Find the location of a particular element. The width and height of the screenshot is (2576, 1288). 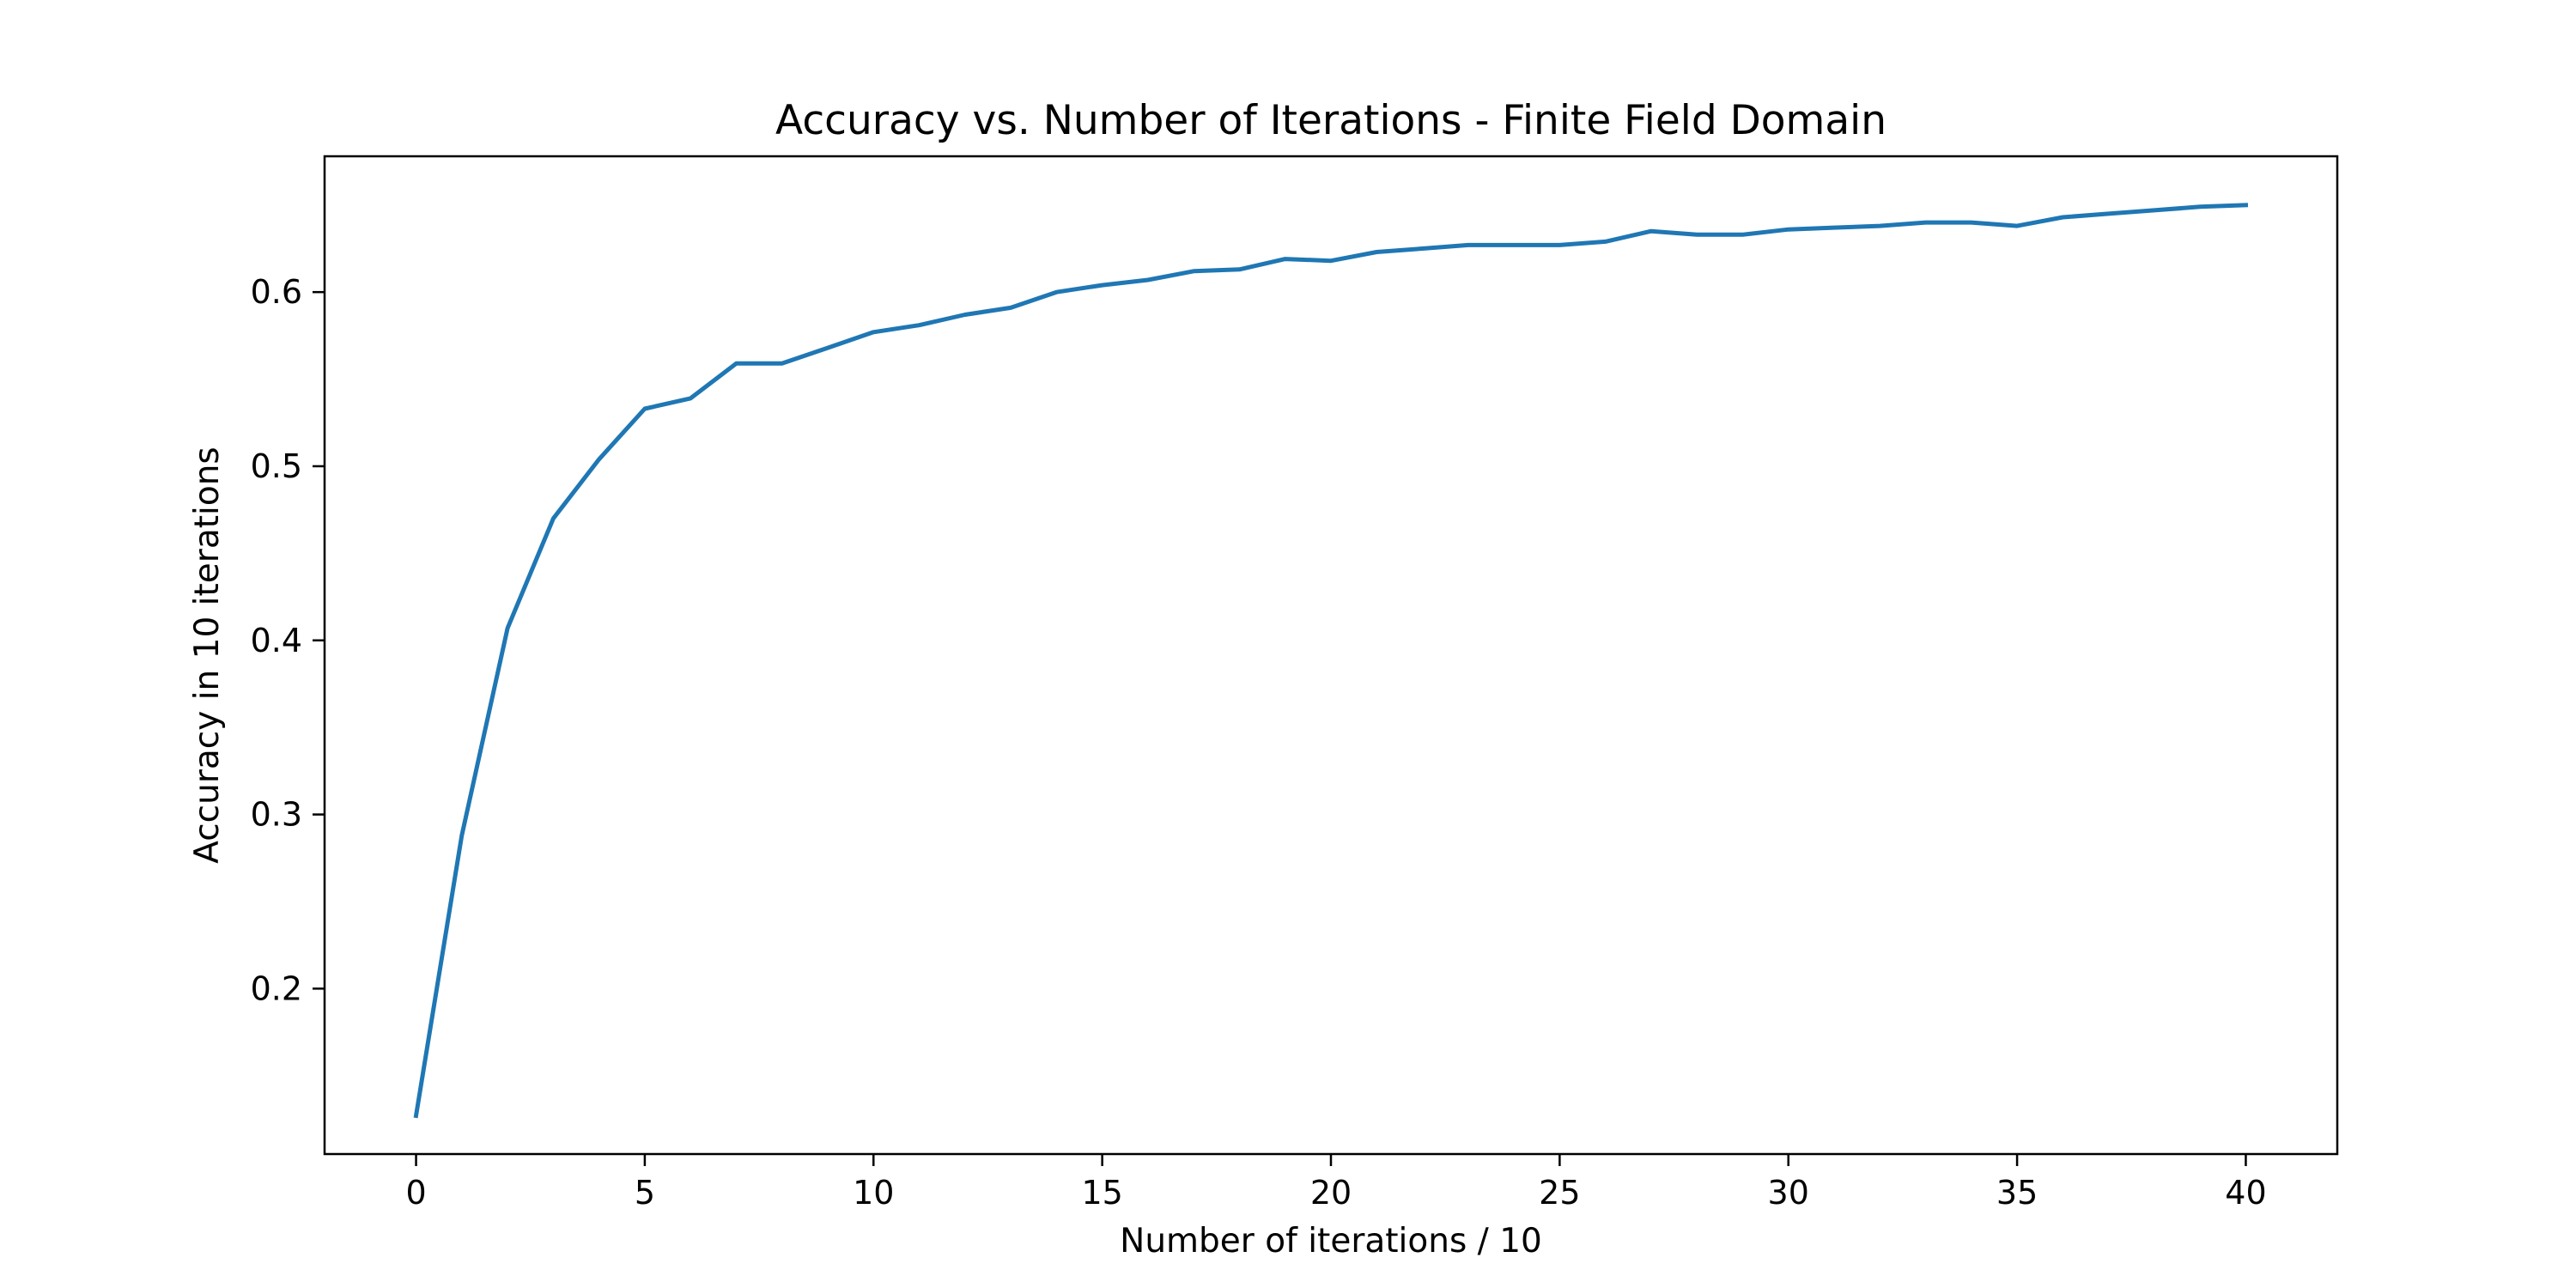

x-tick-label: 40 is located at coordinates (2245, 1193).